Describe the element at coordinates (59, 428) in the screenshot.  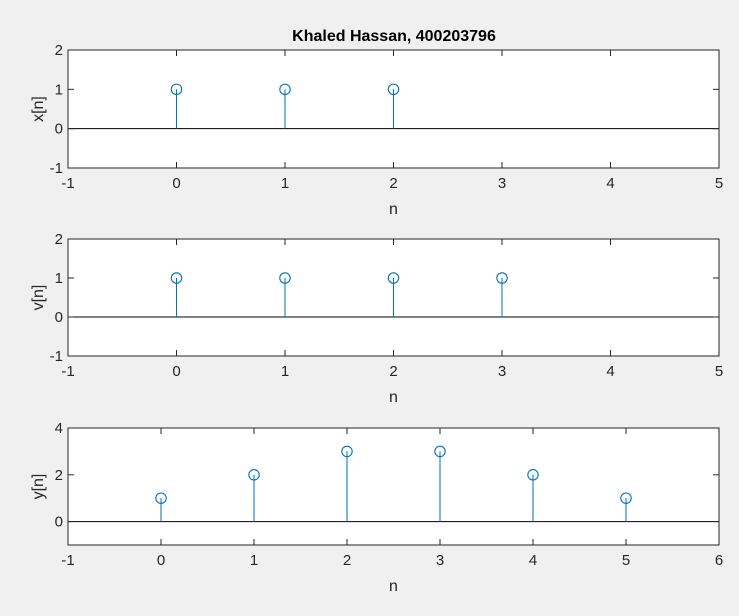
I see `y-tick-label: 4` at that location.